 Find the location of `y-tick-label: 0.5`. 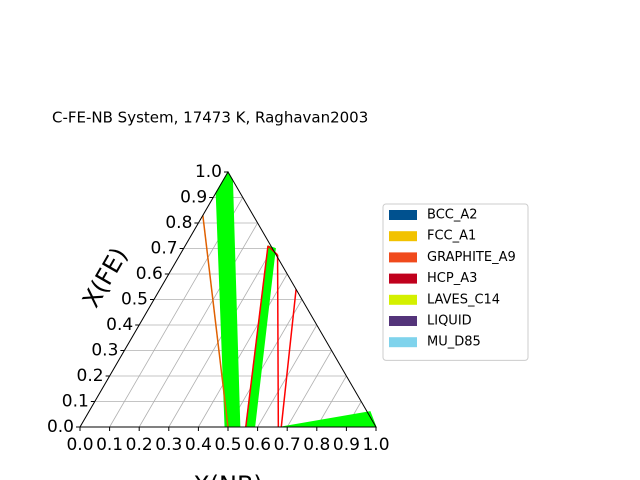

y-tick-label: 0.5 is located at coordinates (134, 300).